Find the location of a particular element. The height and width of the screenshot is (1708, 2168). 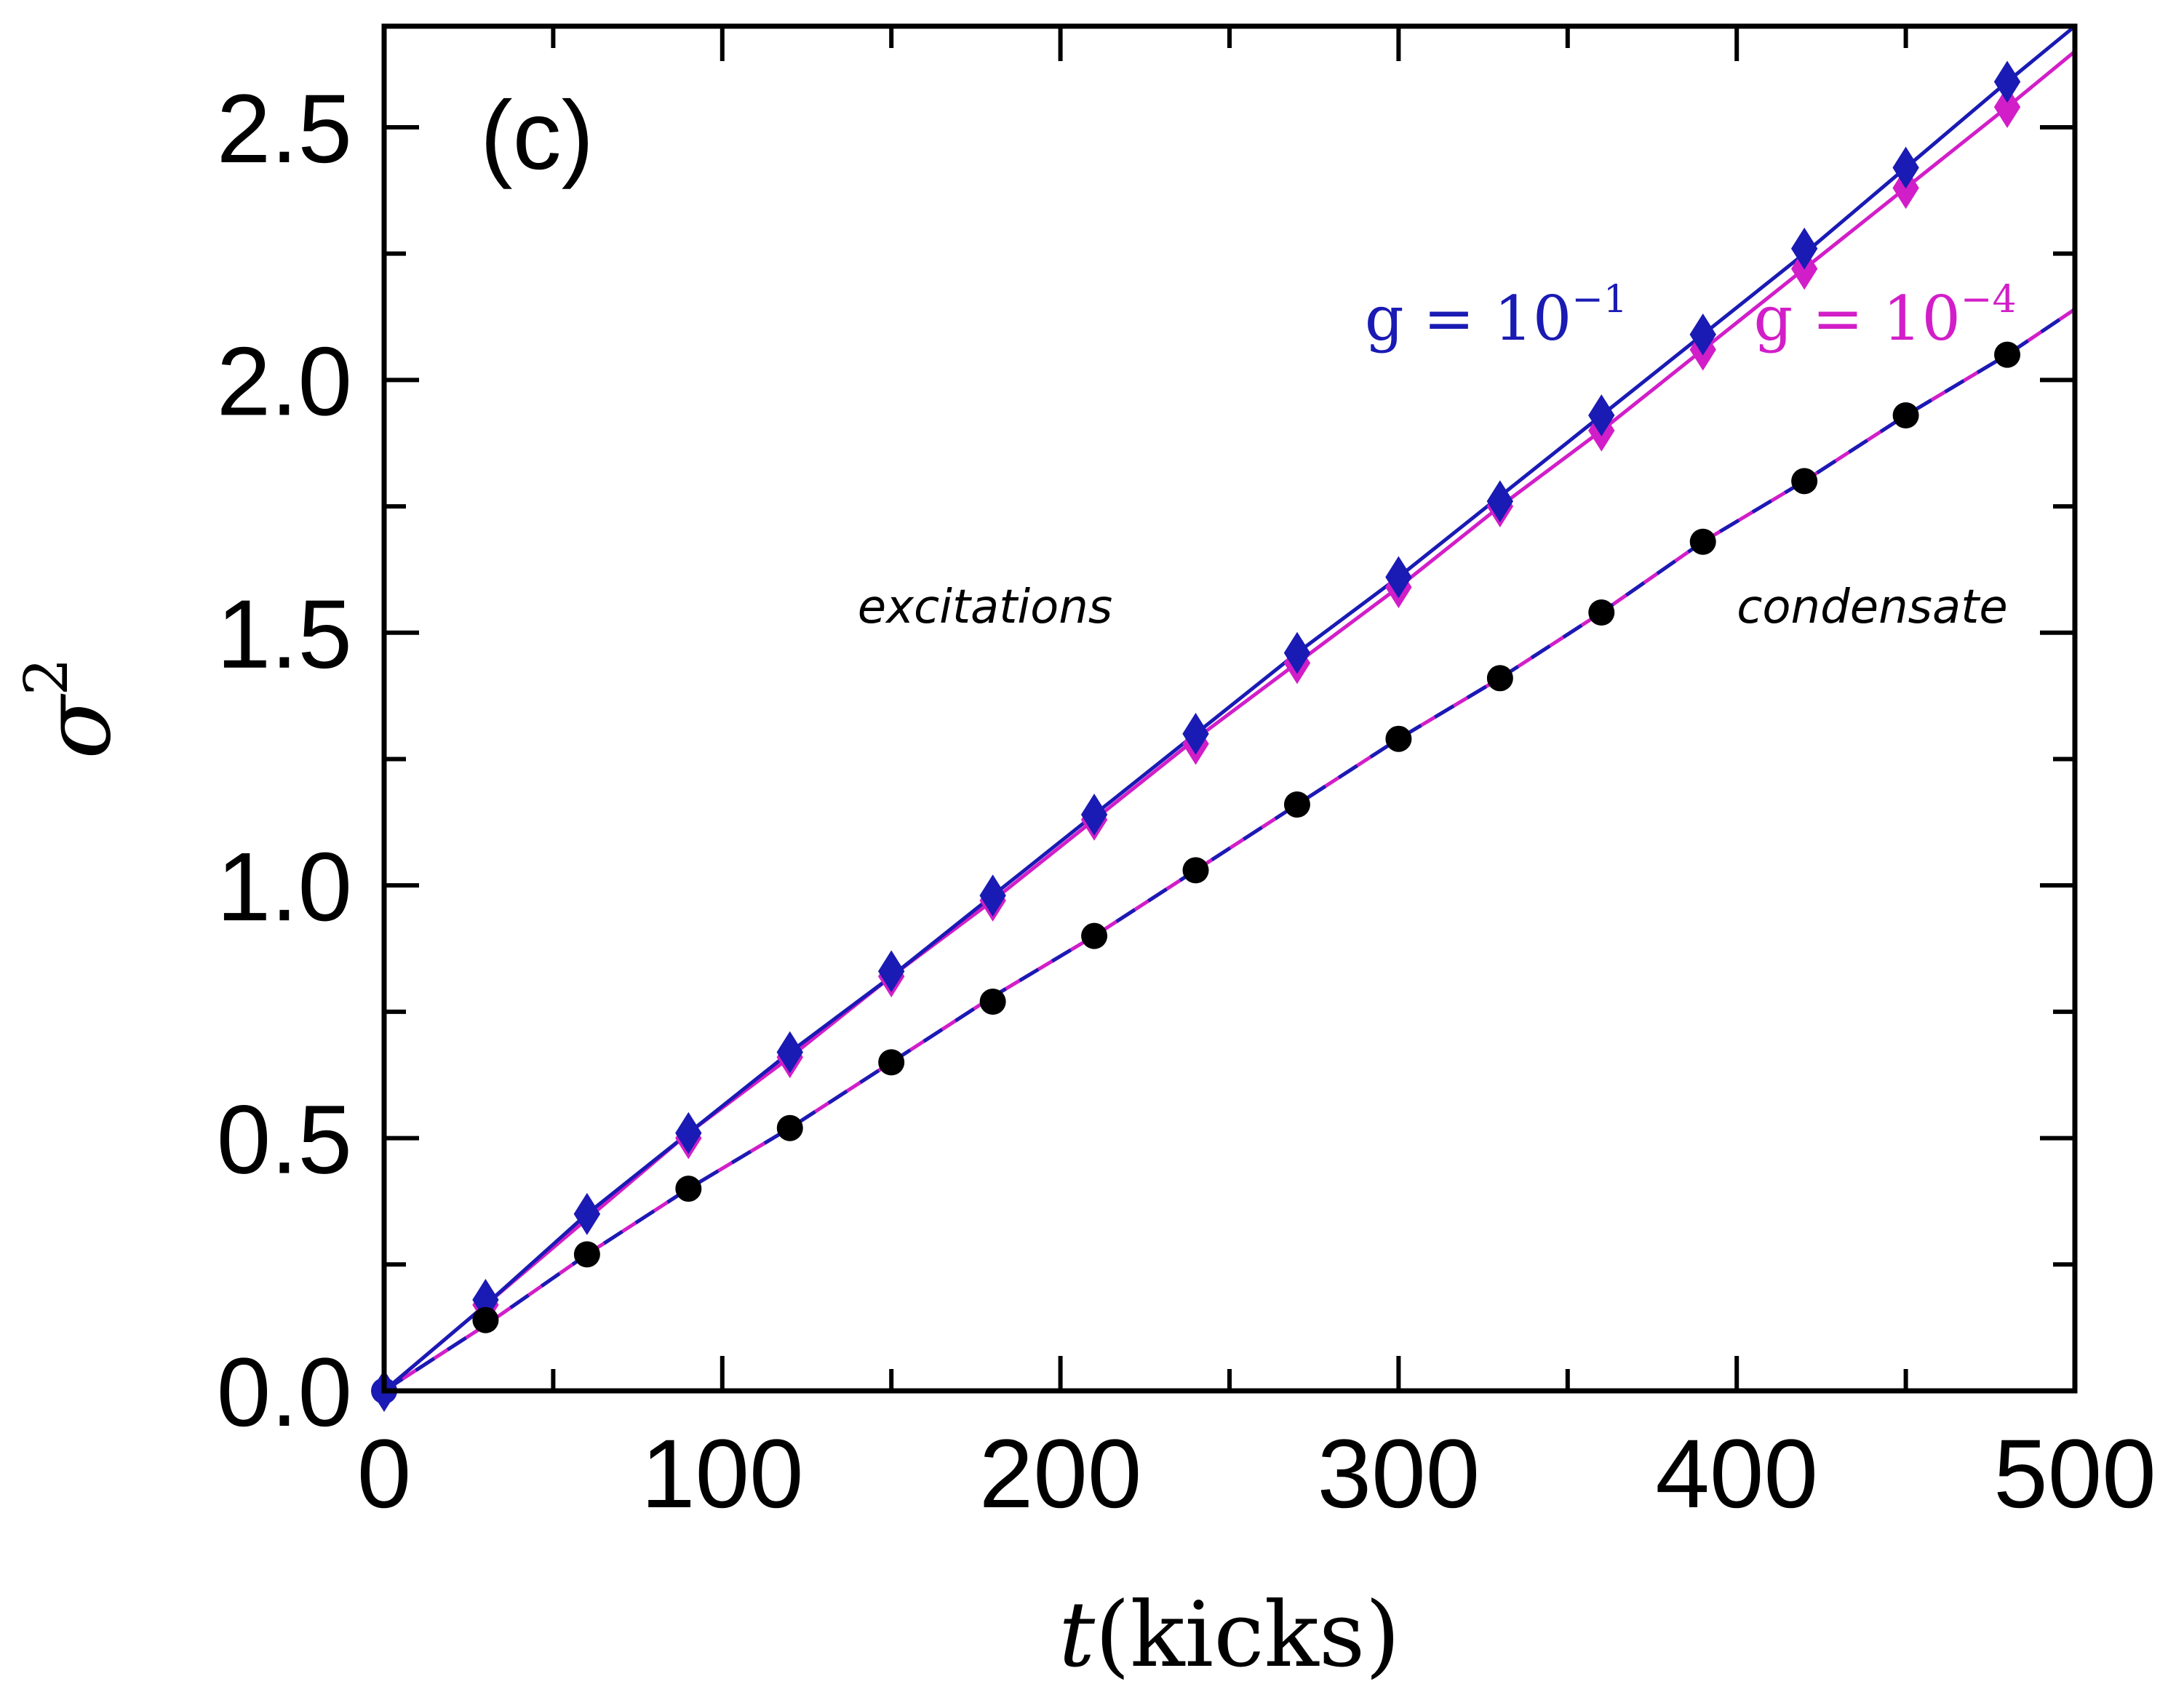

excitations-annotation: excitations is located at coordinates (985, 607).